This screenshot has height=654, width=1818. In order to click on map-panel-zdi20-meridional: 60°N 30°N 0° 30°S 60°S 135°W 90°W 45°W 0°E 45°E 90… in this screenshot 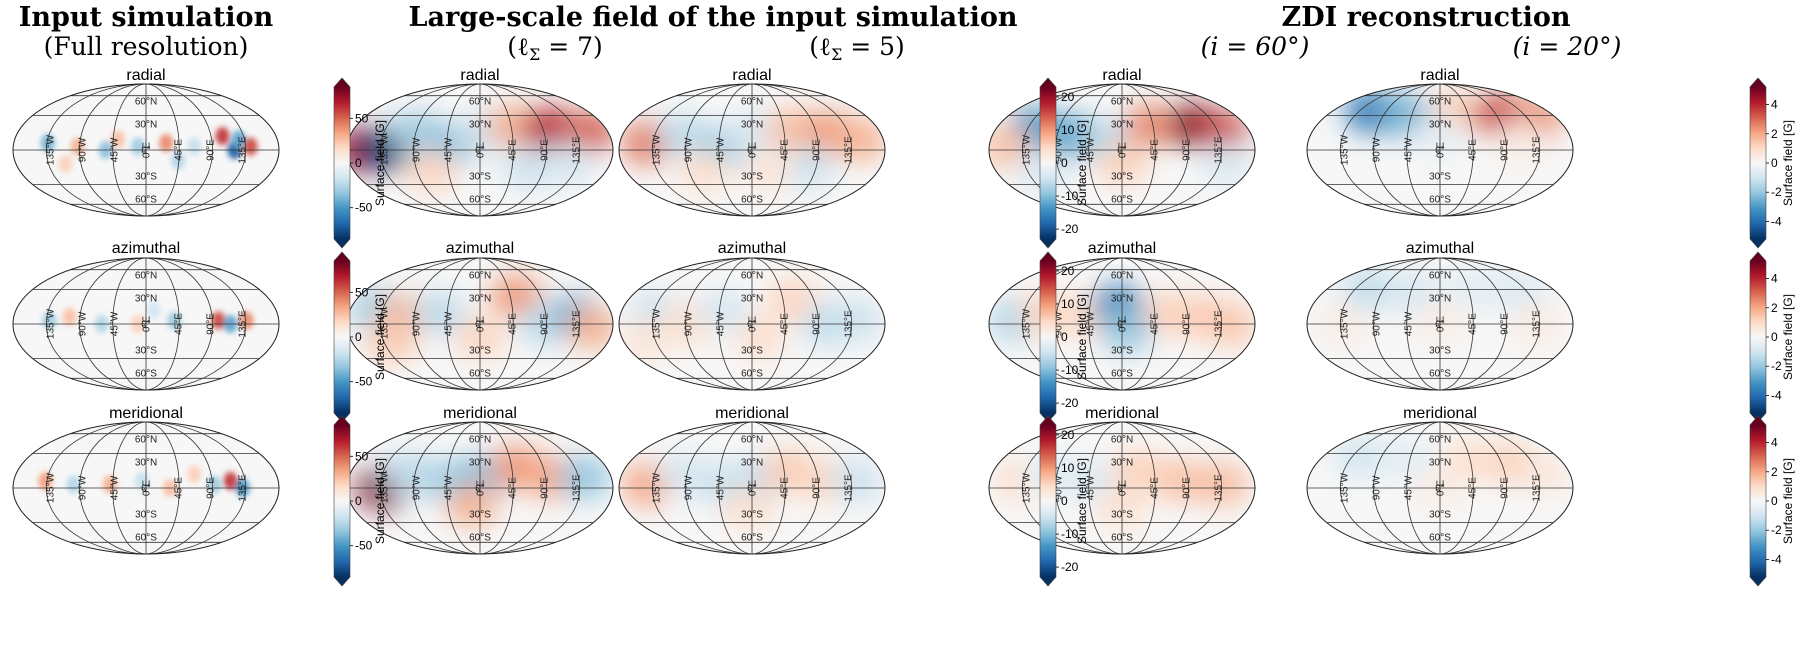, I will do `click(1440, 480)`.